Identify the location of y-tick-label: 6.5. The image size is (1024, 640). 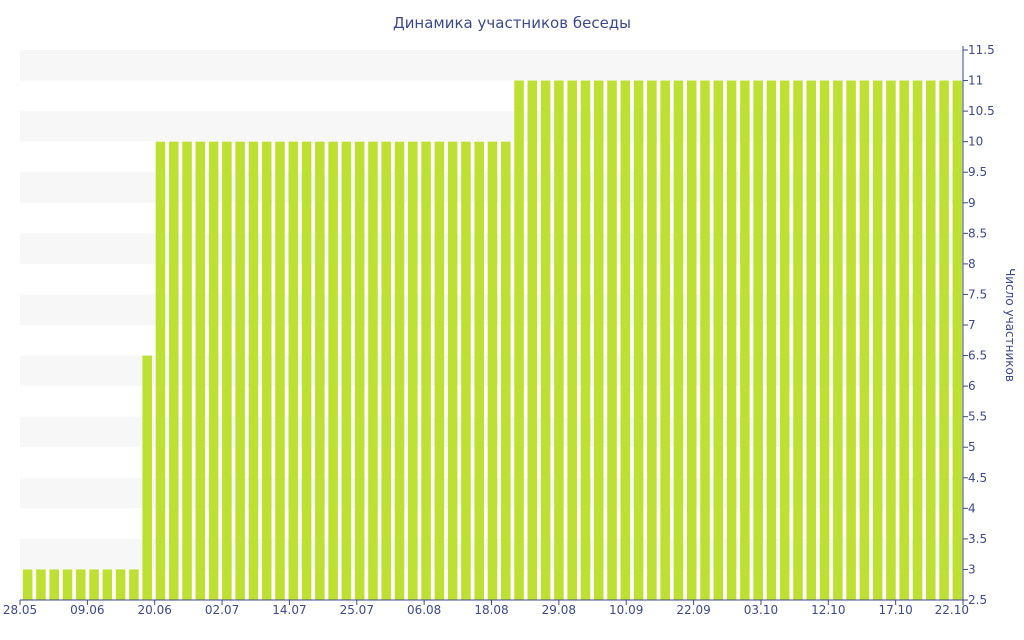
(977, 356).